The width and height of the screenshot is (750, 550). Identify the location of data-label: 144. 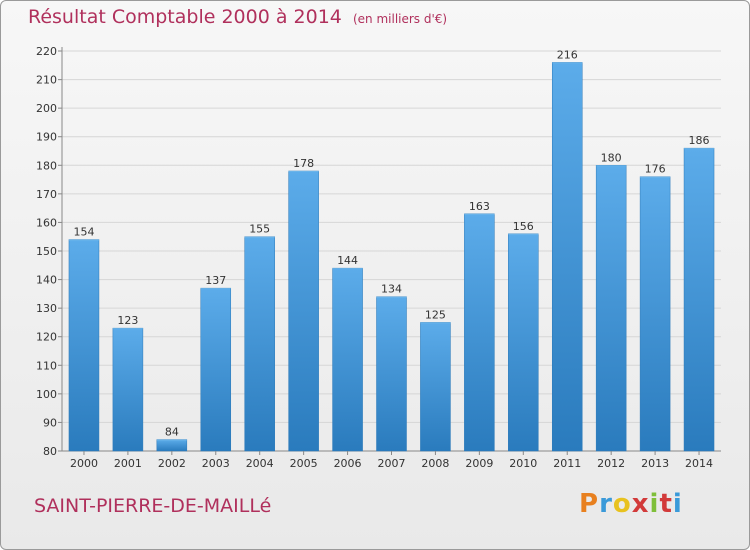
(347, 260).